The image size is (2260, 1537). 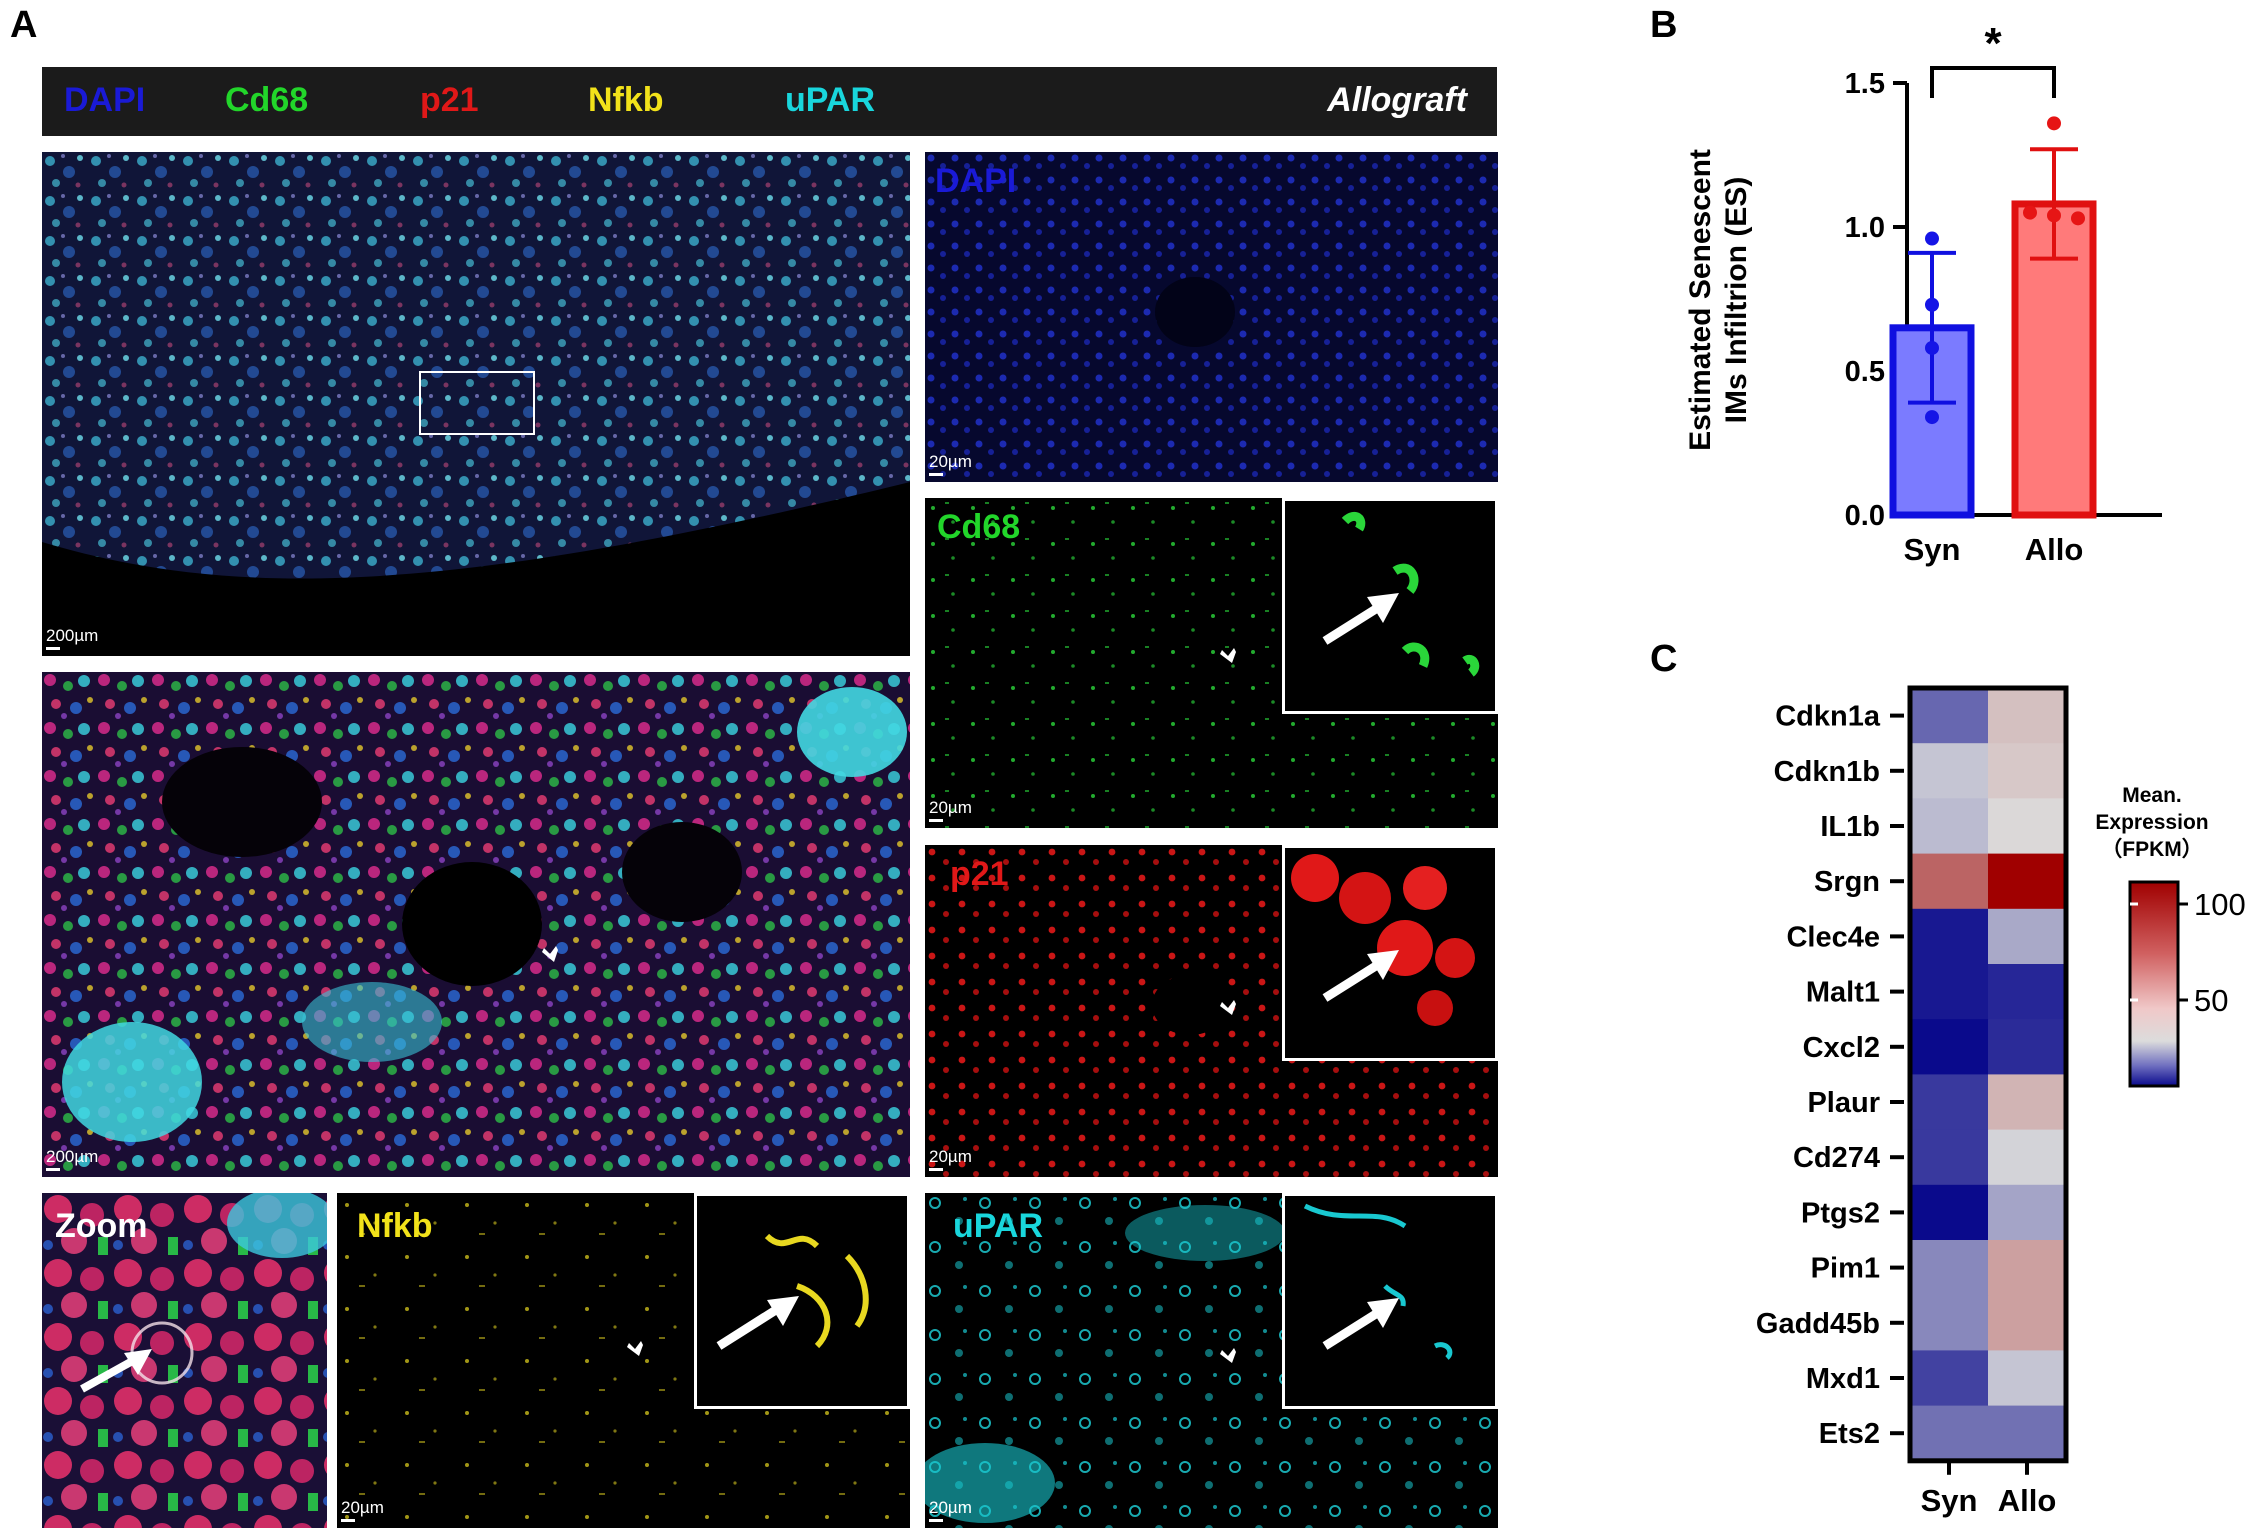 What do you see at coordinates (1211, 317) in the screenshot?
I see `dapi-micrograph: DAPI 20µm` at bounding box center [1211, 317].